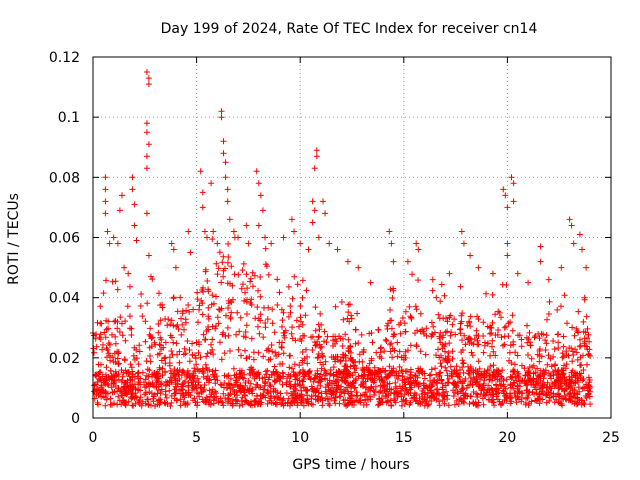 The width and height of the screenshot is (640, 480). What do you see at coordinates (404, 438) in the screenshot?
I see `x-tick-label: 15` at bounding box center [404, 438].